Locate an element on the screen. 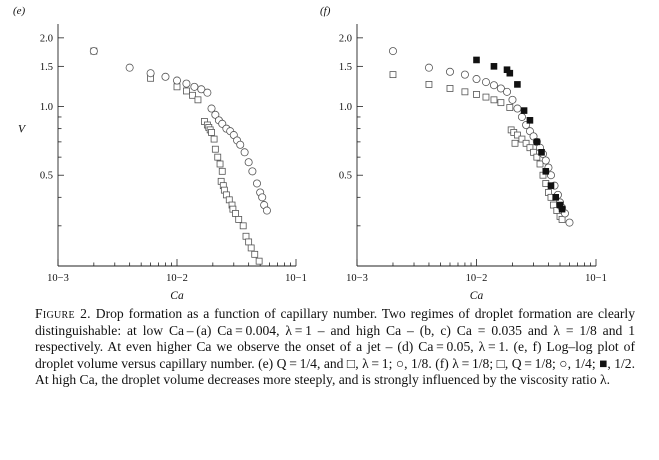 The width and height of the screenshot is (659, 460). panel-label: (f) is located at coordinates (325, 11).